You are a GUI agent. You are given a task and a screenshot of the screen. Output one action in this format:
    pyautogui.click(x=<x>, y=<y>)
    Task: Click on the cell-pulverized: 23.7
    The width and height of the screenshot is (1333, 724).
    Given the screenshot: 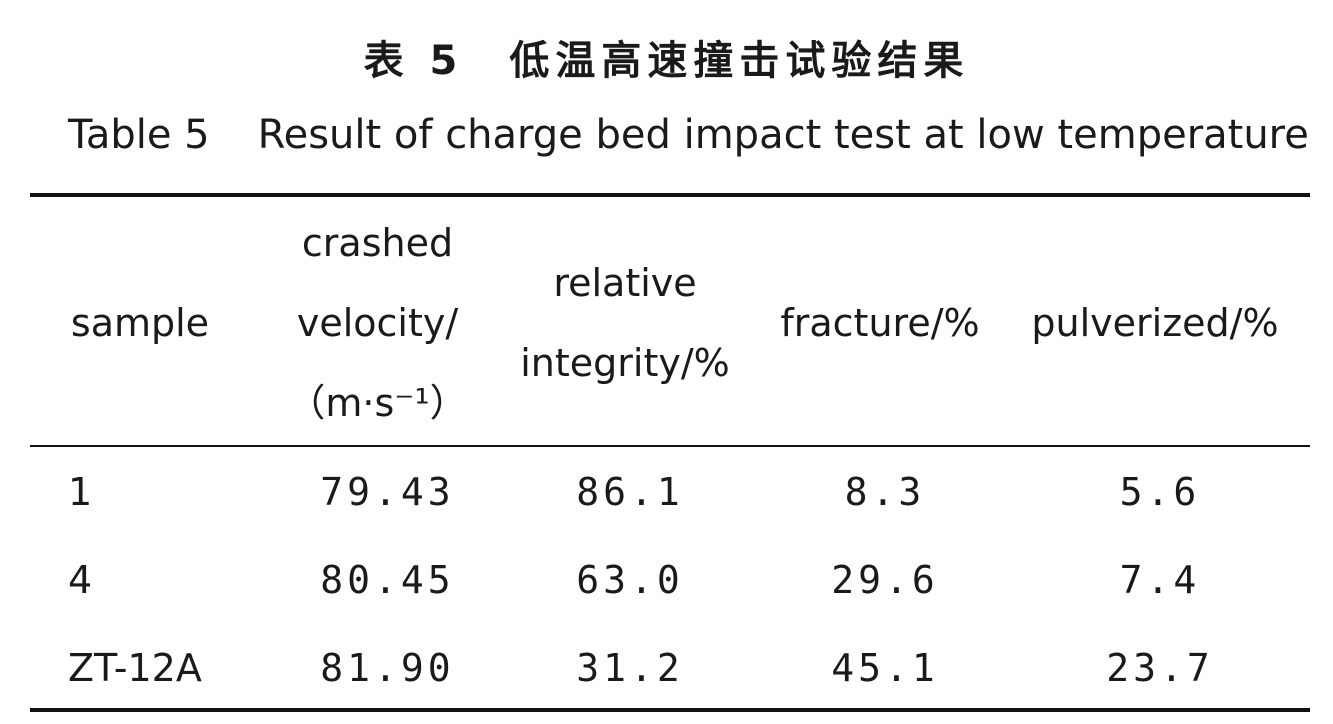 What is the action you would take?
    pyautogui.click(x=1160, y=668)
    